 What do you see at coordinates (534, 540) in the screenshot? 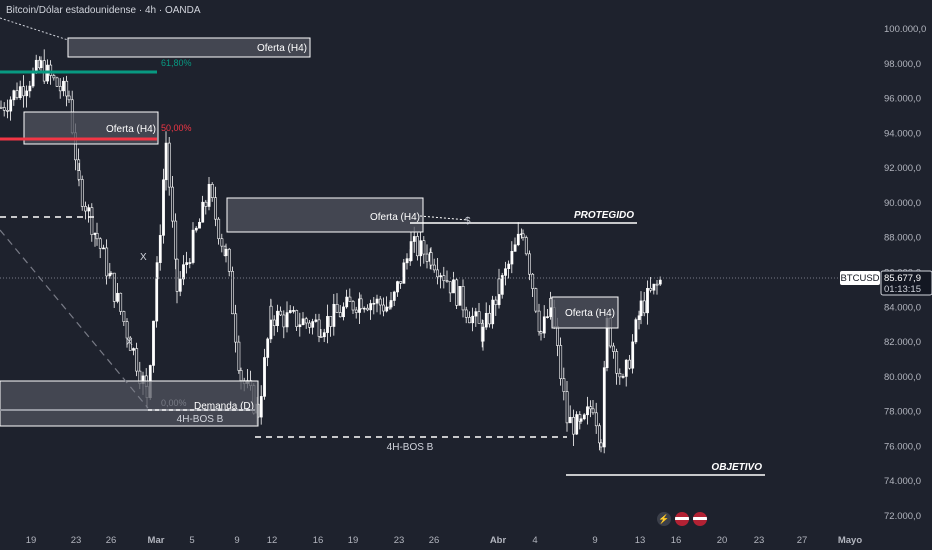
I see `x-tick-label: 4` at bounding box center [534, 540].